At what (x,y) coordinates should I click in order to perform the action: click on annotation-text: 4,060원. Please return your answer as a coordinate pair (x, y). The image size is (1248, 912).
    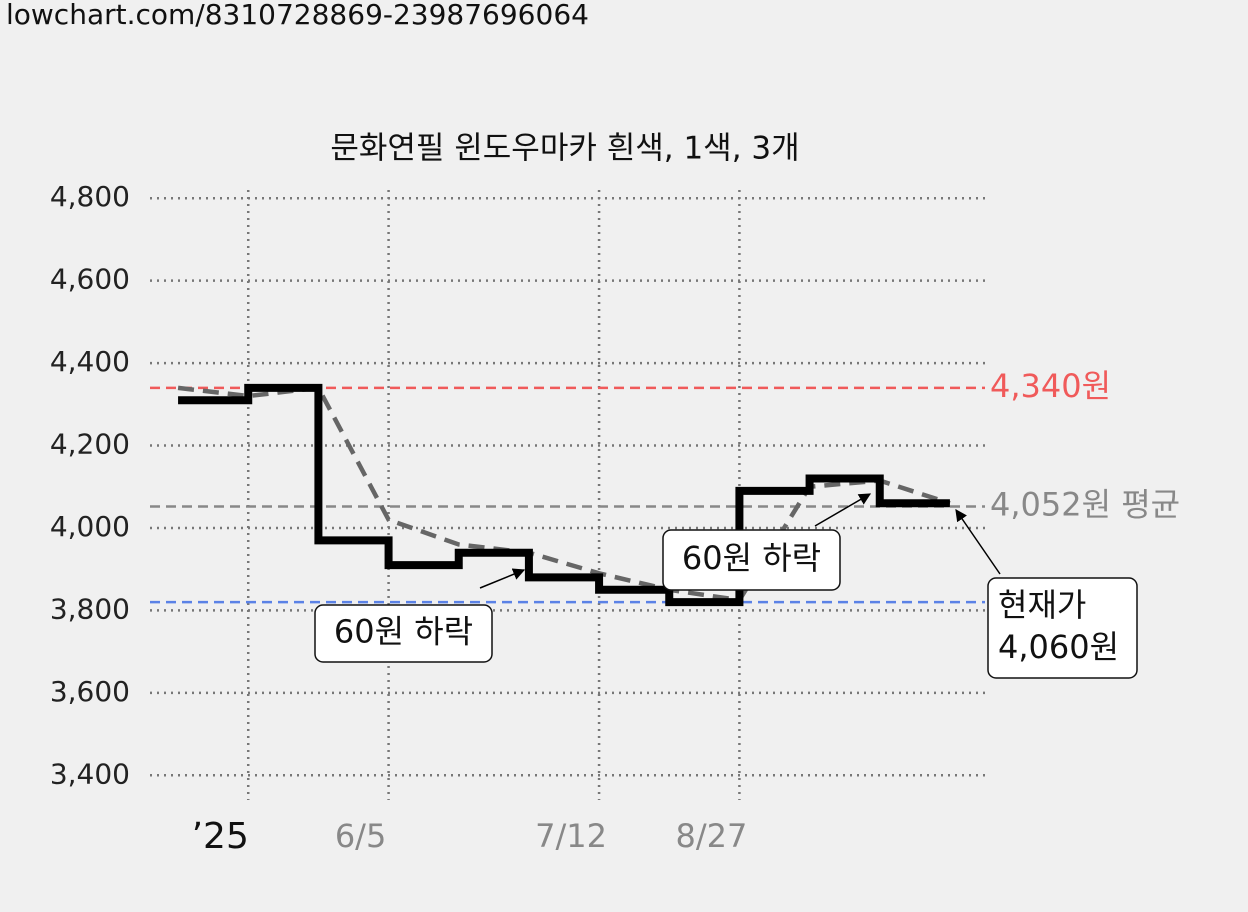
    Looking at the image, I should click on (1058, 647).